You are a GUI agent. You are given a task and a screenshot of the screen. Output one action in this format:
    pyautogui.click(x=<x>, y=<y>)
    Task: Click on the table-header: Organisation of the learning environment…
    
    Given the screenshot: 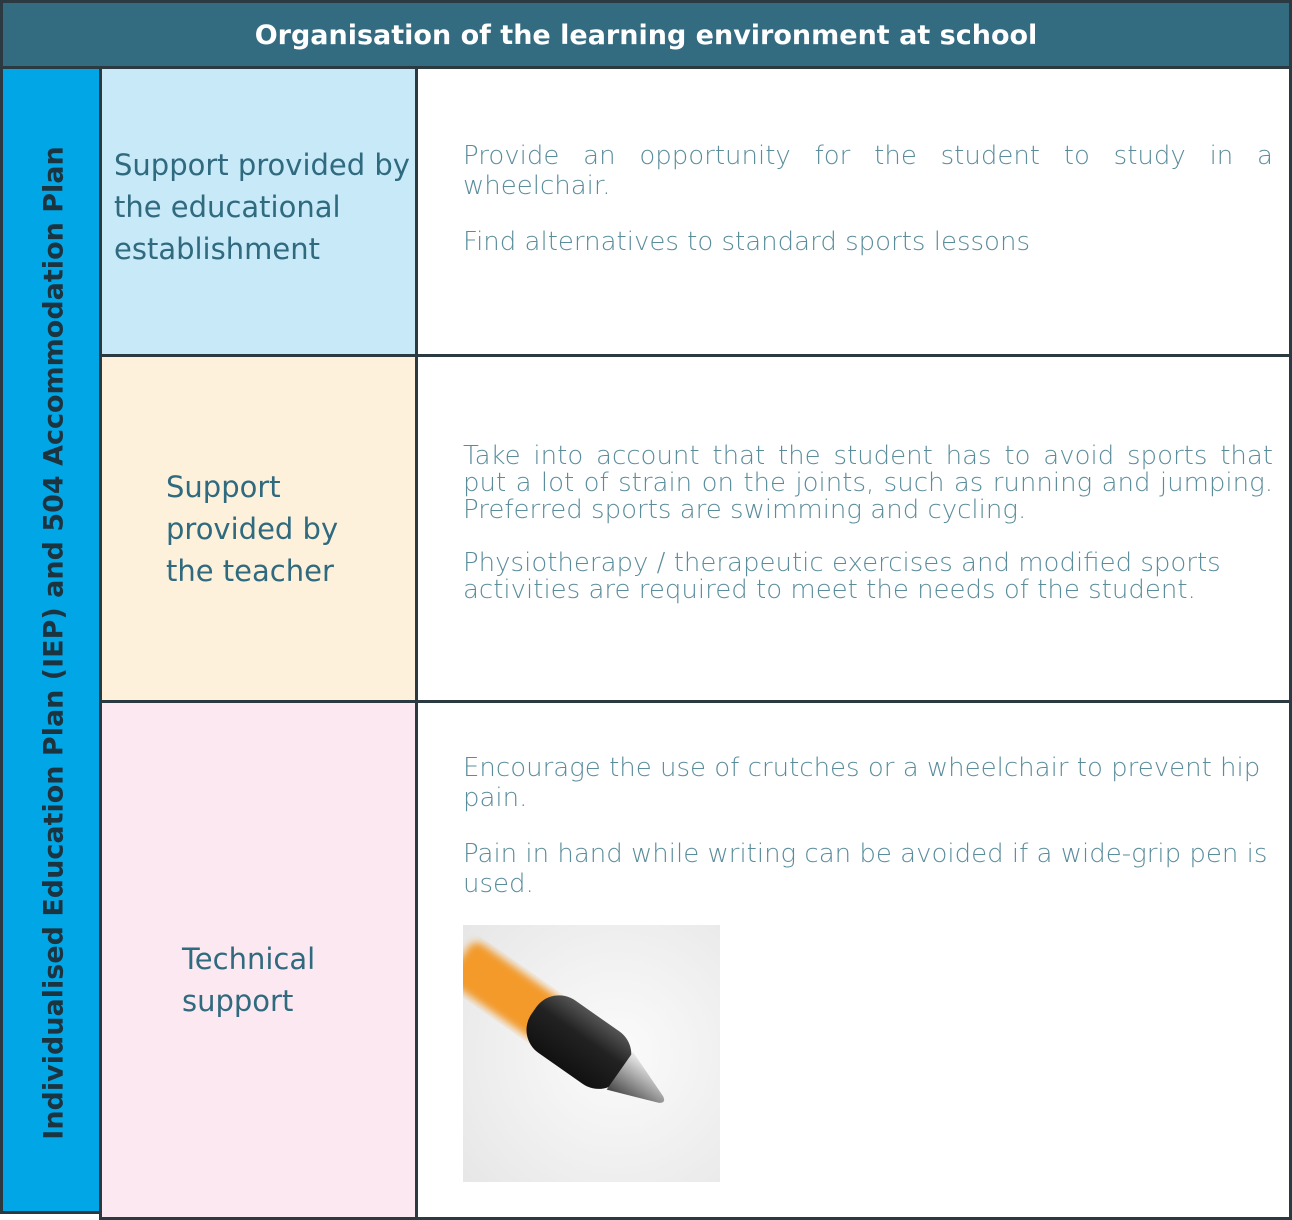 What is the action you would take?
    pyautogui.click(x=646, y=34)
    